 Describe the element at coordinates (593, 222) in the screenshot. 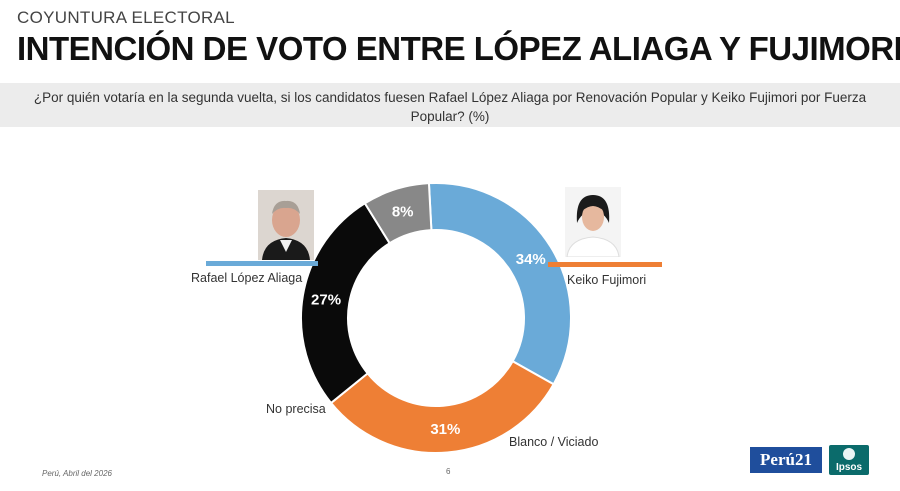

I see `candidate-photo-fujimori` at that location.